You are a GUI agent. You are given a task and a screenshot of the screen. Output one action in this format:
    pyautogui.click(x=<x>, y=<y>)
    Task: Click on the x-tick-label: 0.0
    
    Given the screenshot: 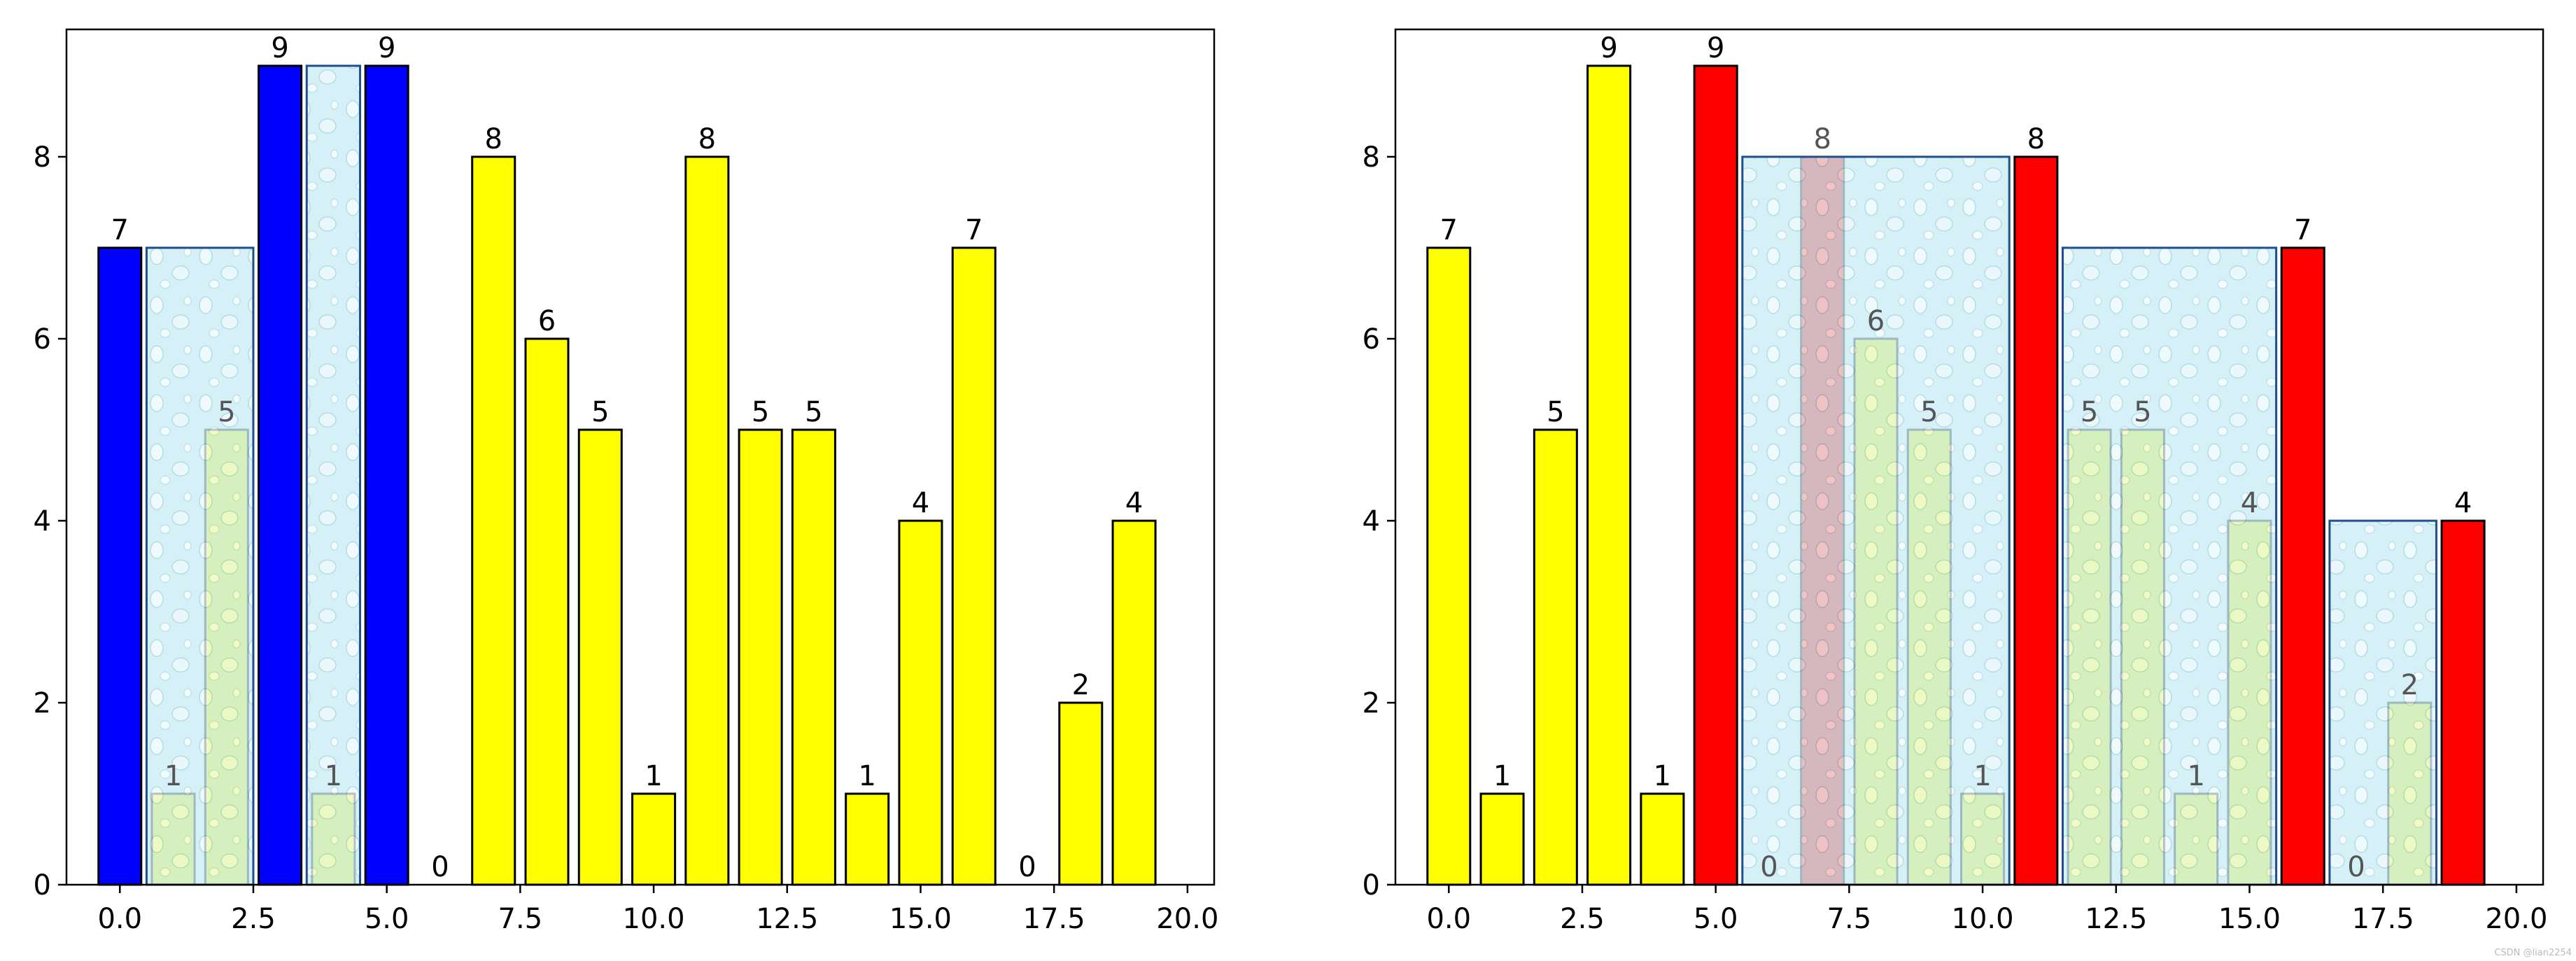 What is the action you would take?
    pyautogui.click(x=119, y=919)
    